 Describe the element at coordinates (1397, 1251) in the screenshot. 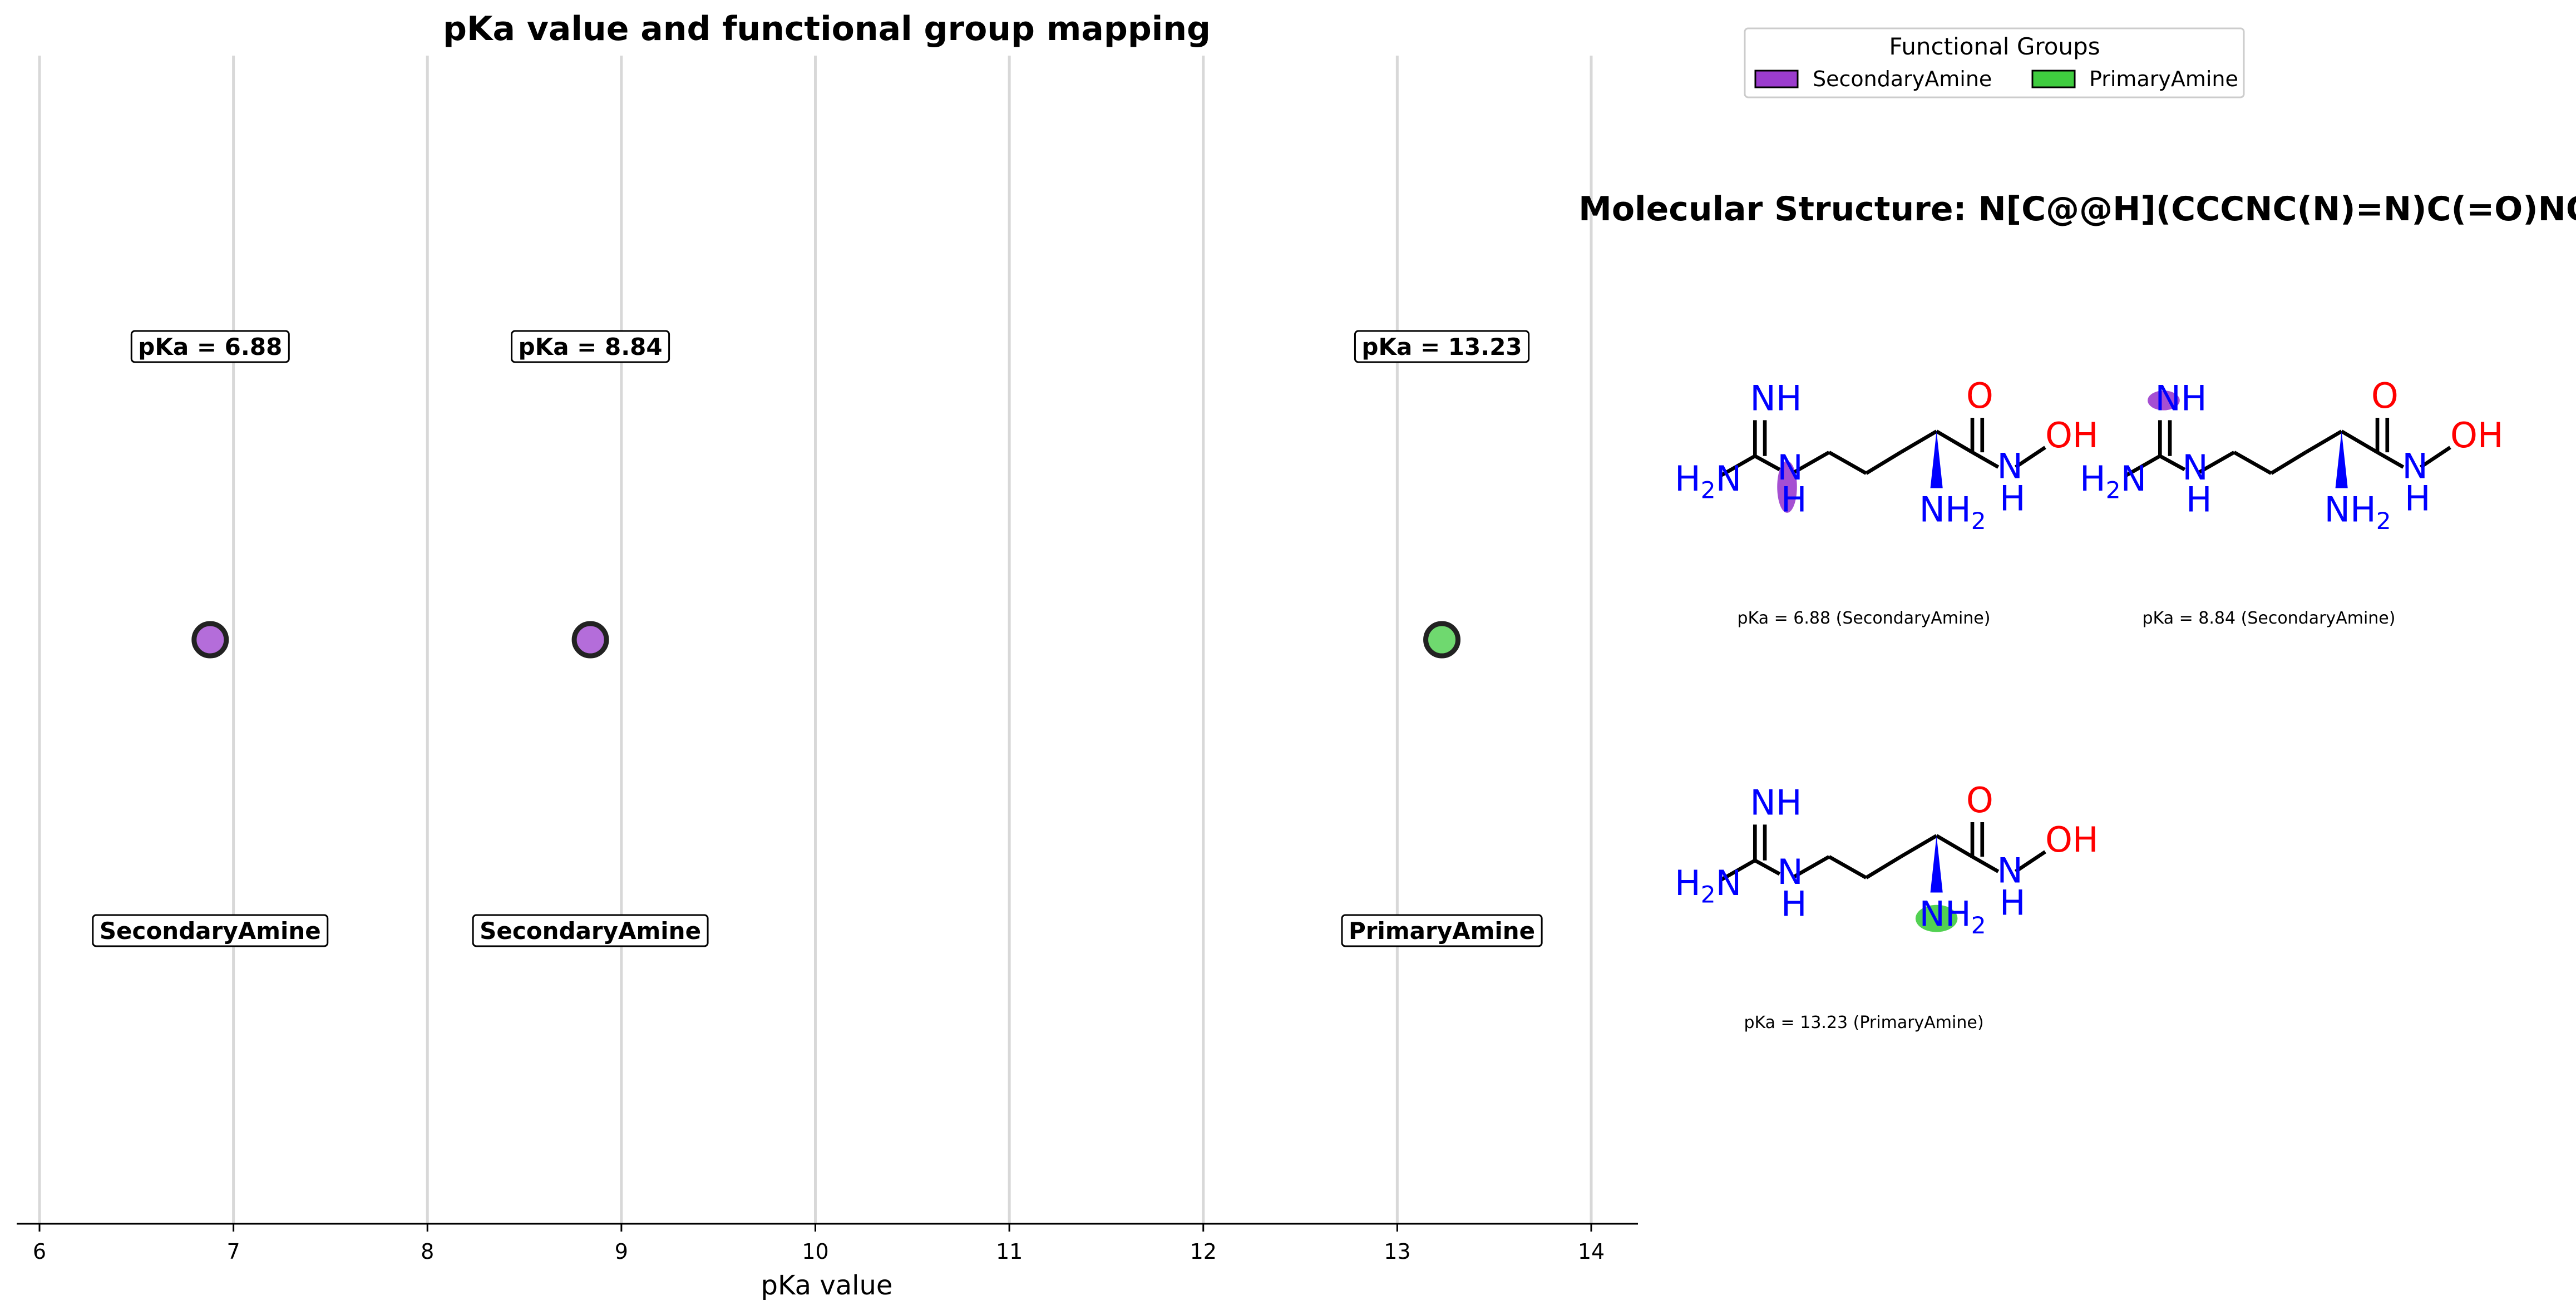

I see `x-tick-label: 13` at that location.